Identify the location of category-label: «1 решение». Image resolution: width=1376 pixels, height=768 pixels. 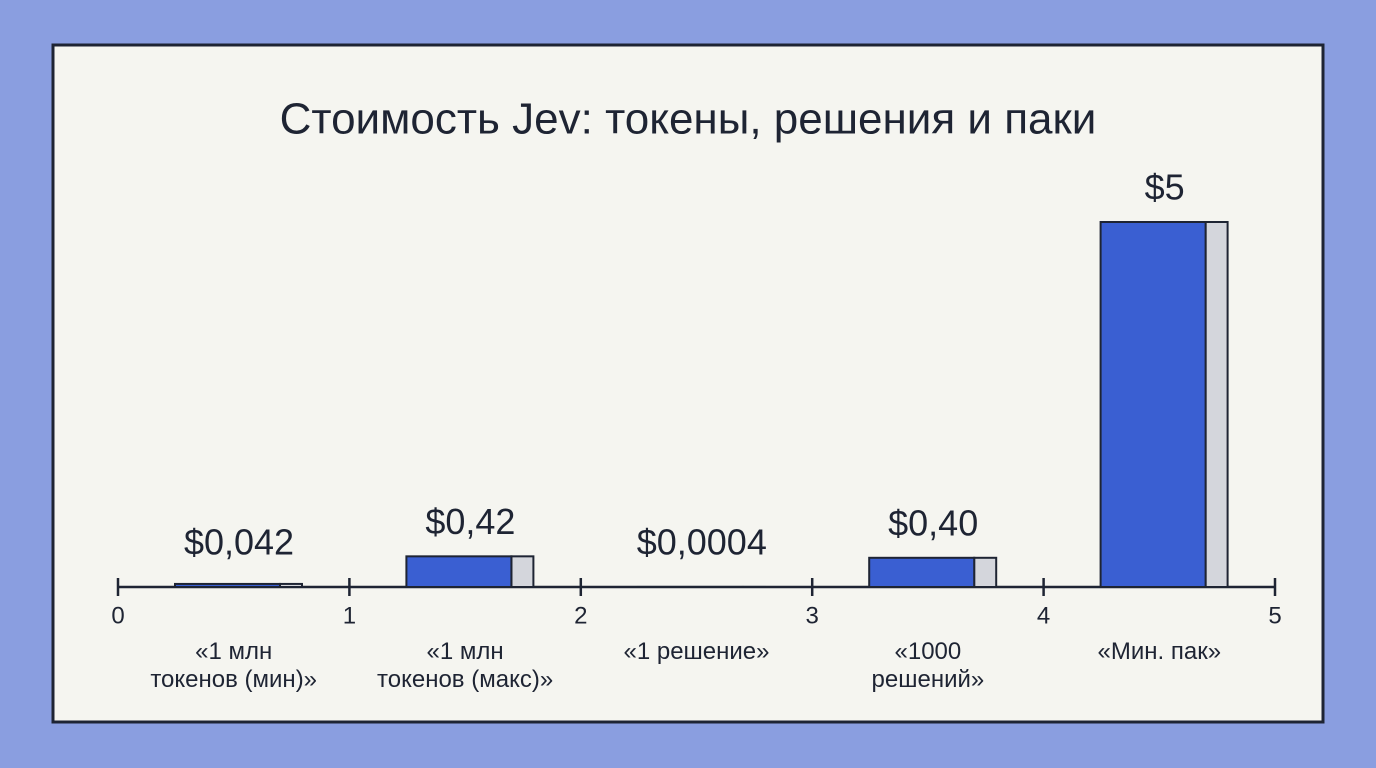
(696, 651).